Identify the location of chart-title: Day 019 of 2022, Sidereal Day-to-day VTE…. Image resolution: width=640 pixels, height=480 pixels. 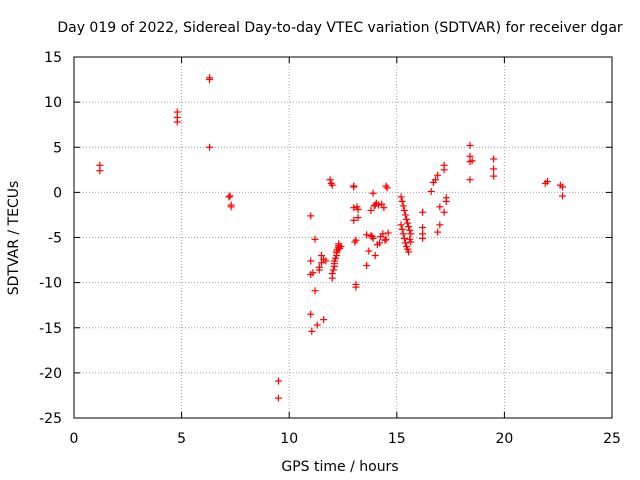
(340, 28).